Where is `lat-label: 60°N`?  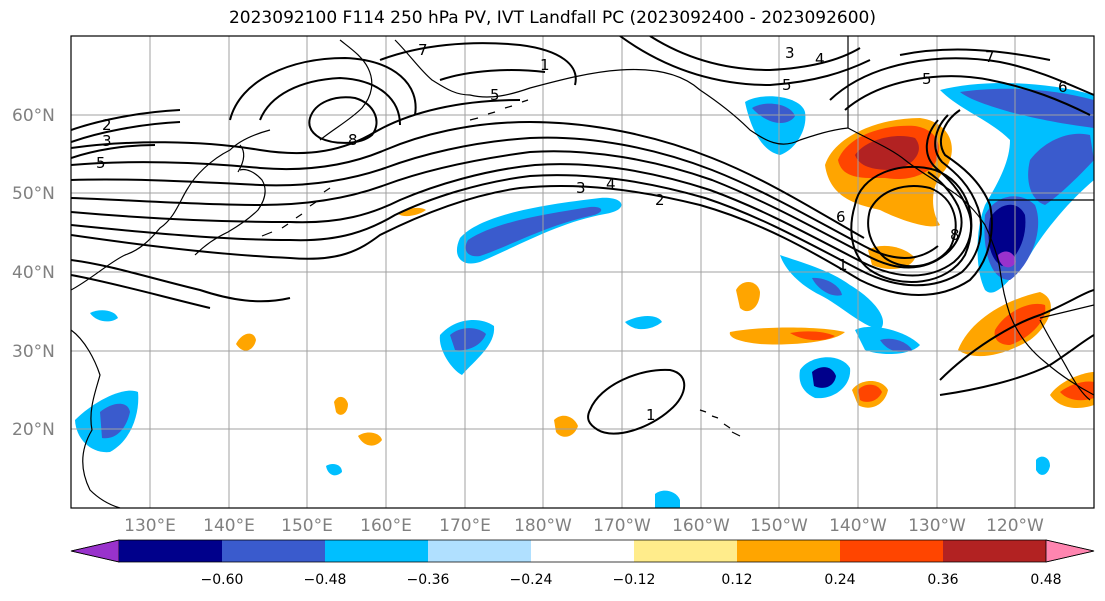
lat-label: 60°N is located at coordinates (33, 116).